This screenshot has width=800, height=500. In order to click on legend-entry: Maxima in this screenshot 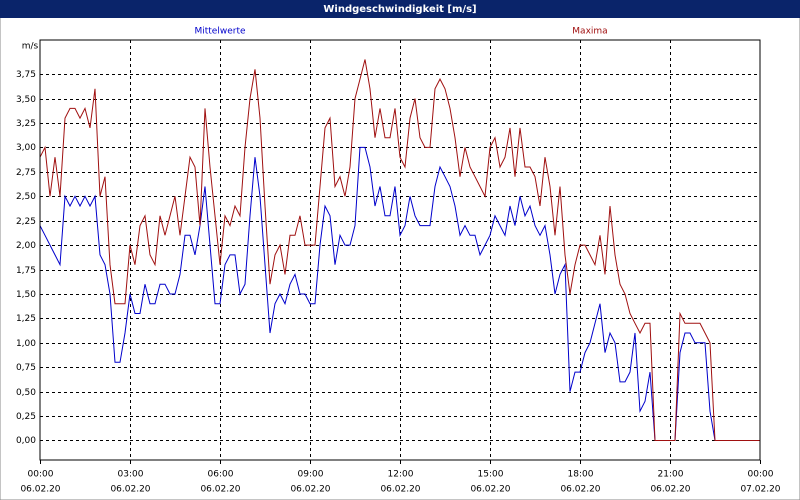, I will do `click(589, 32)`.